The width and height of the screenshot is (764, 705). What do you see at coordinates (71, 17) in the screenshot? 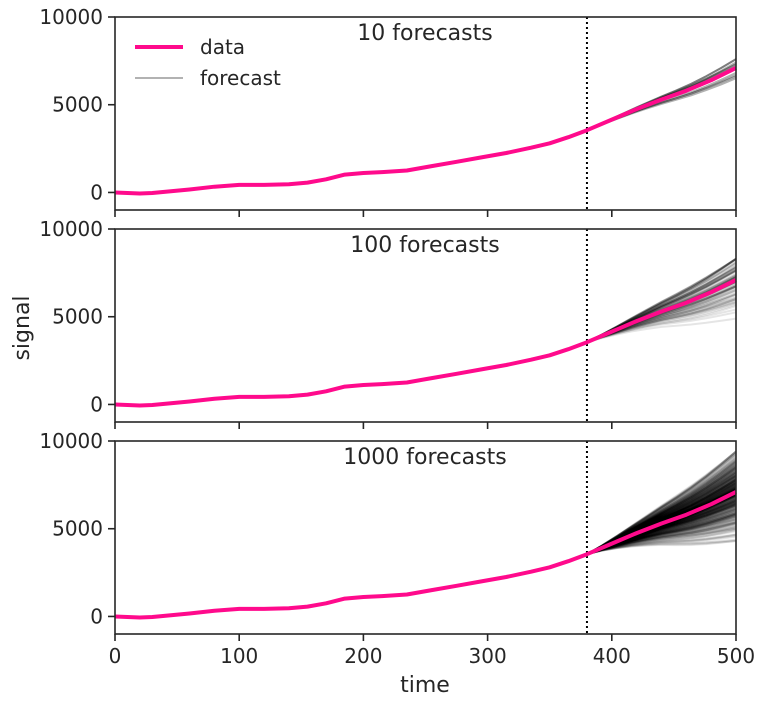
I see `y-tick-label: 10000` at bounding box center [71, 17].